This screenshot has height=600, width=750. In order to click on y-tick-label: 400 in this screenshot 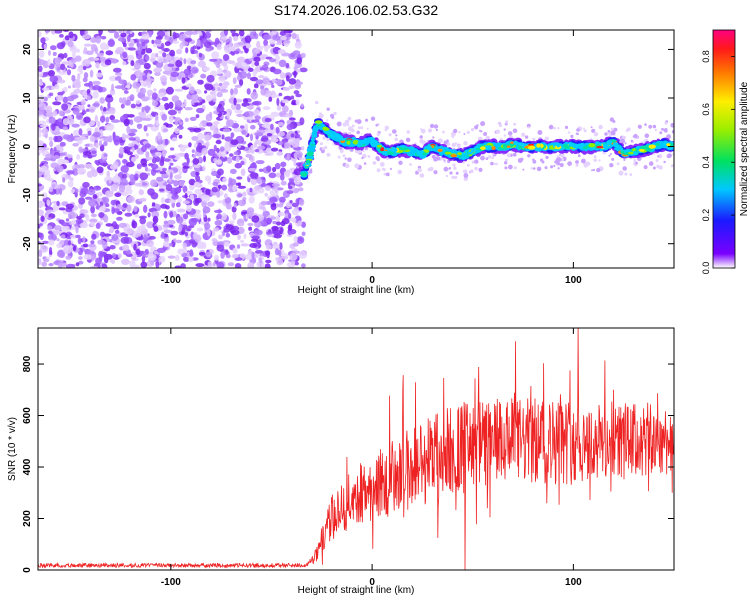, I will do `click(27, 466)`.